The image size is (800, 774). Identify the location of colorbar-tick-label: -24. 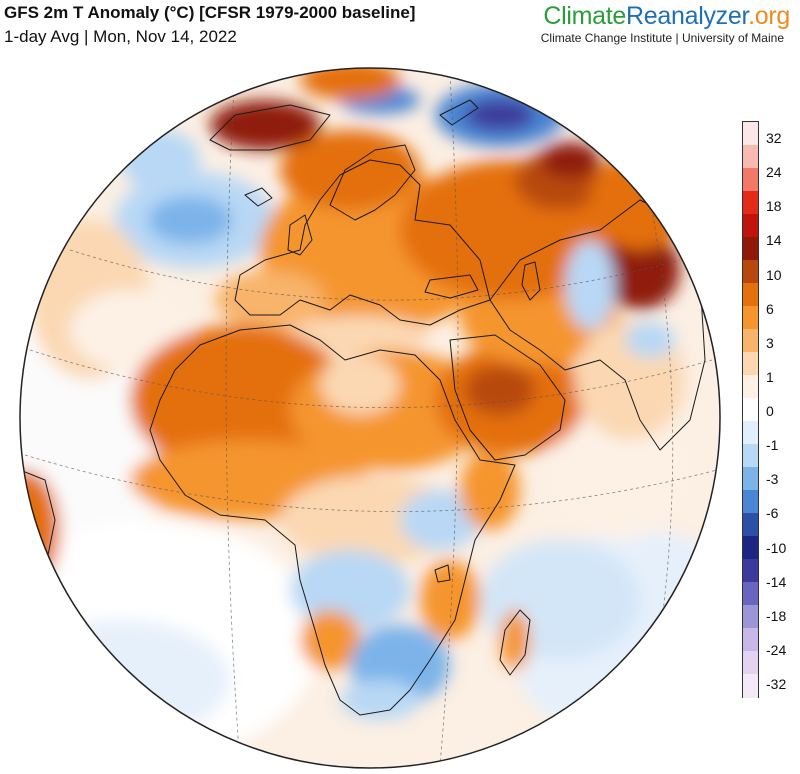
(776, 649).